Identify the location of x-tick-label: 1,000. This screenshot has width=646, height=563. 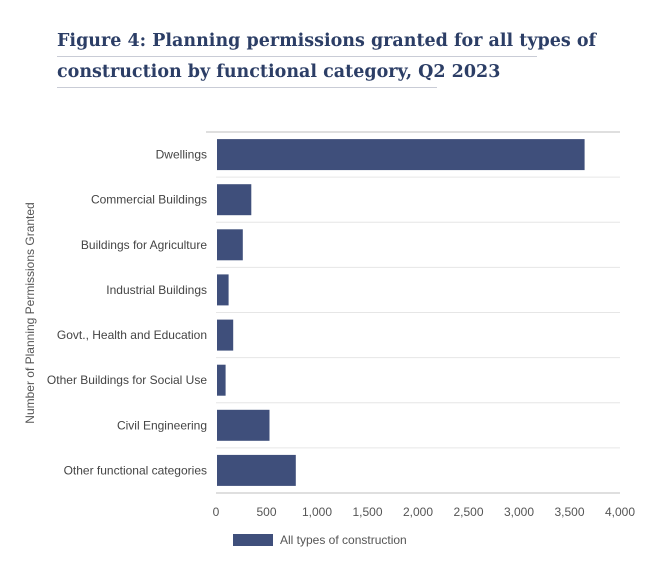
(317, 512).